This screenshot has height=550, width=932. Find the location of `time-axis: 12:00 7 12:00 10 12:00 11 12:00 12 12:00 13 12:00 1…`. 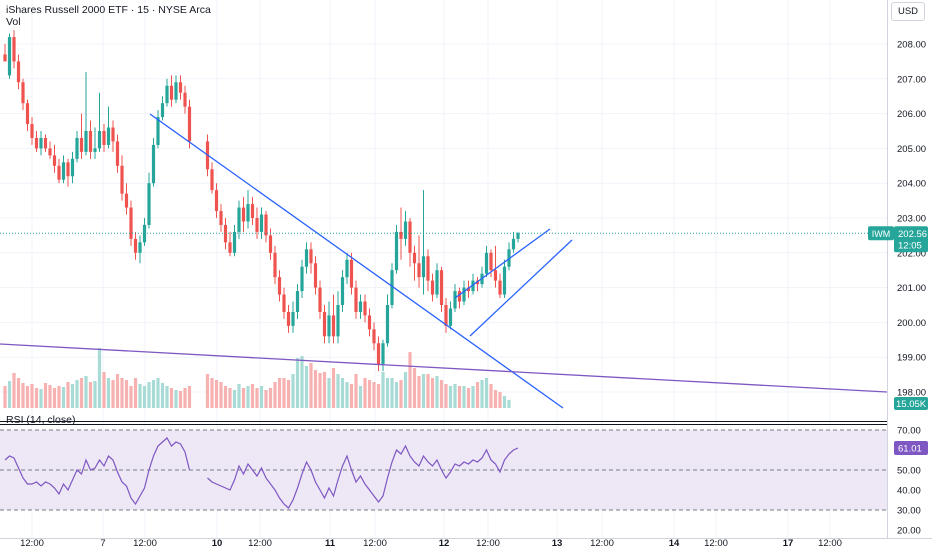

time-axis: 12:00 7 12:00 10 12:00 11 12:00 12 12:00 13 12:00 1… is located at coordinates (466, 543).